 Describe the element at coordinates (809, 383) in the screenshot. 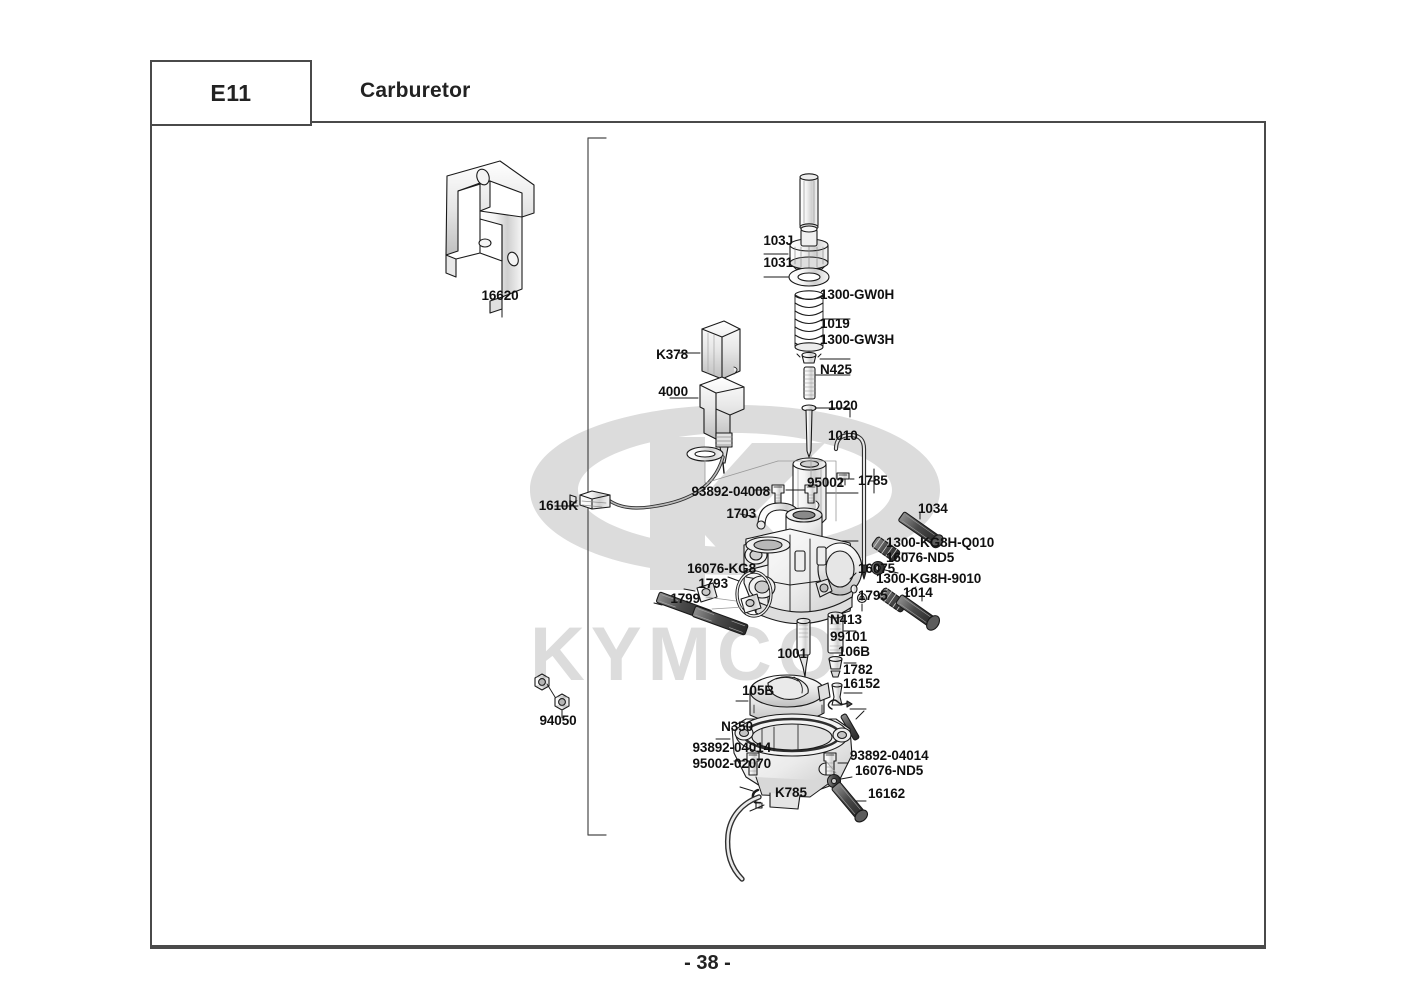

I see `part-1300-GW3H-needle` at that location.